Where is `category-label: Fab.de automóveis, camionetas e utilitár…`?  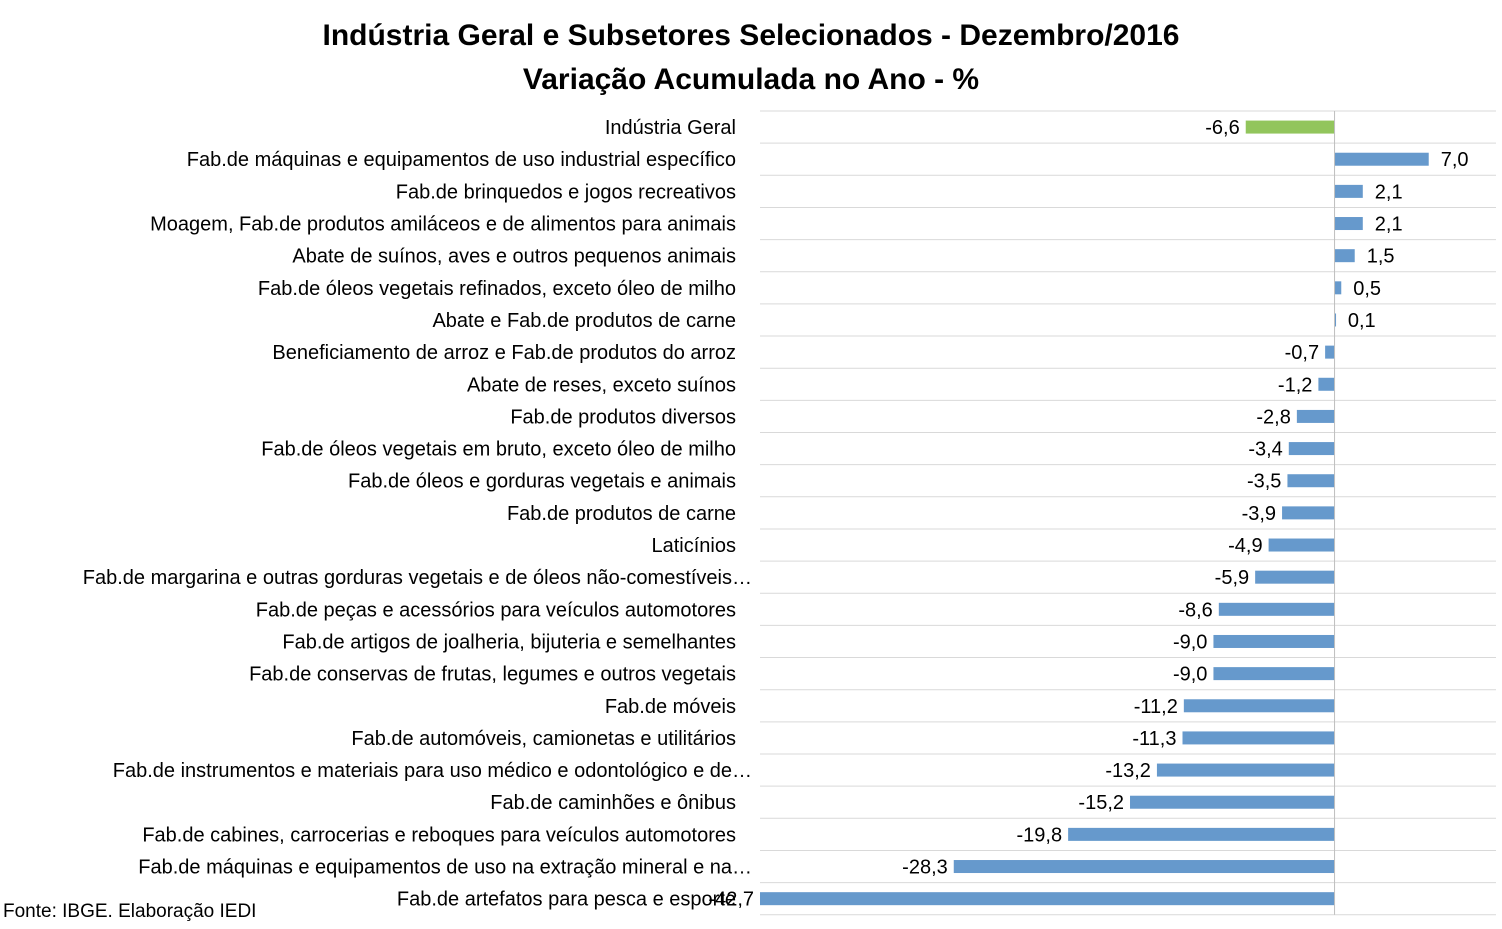 category-label: Fab.de automóveis, camionetas e utilitár… is located at coordinates (543, 739).